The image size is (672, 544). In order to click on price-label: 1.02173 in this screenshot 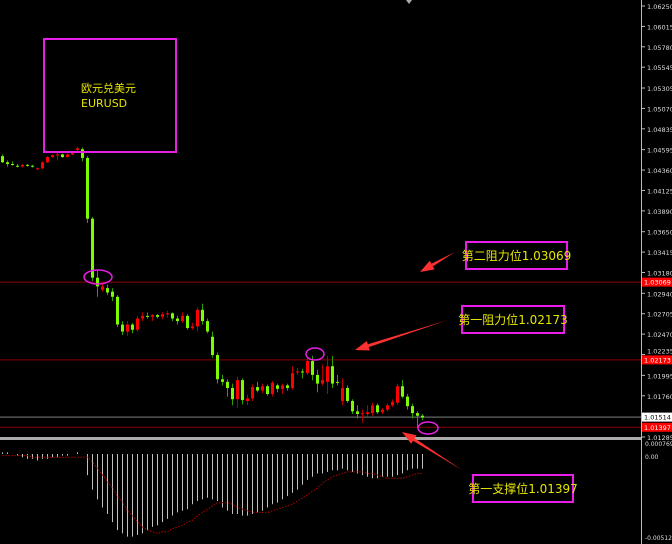, I will do `click(657, 360)`.